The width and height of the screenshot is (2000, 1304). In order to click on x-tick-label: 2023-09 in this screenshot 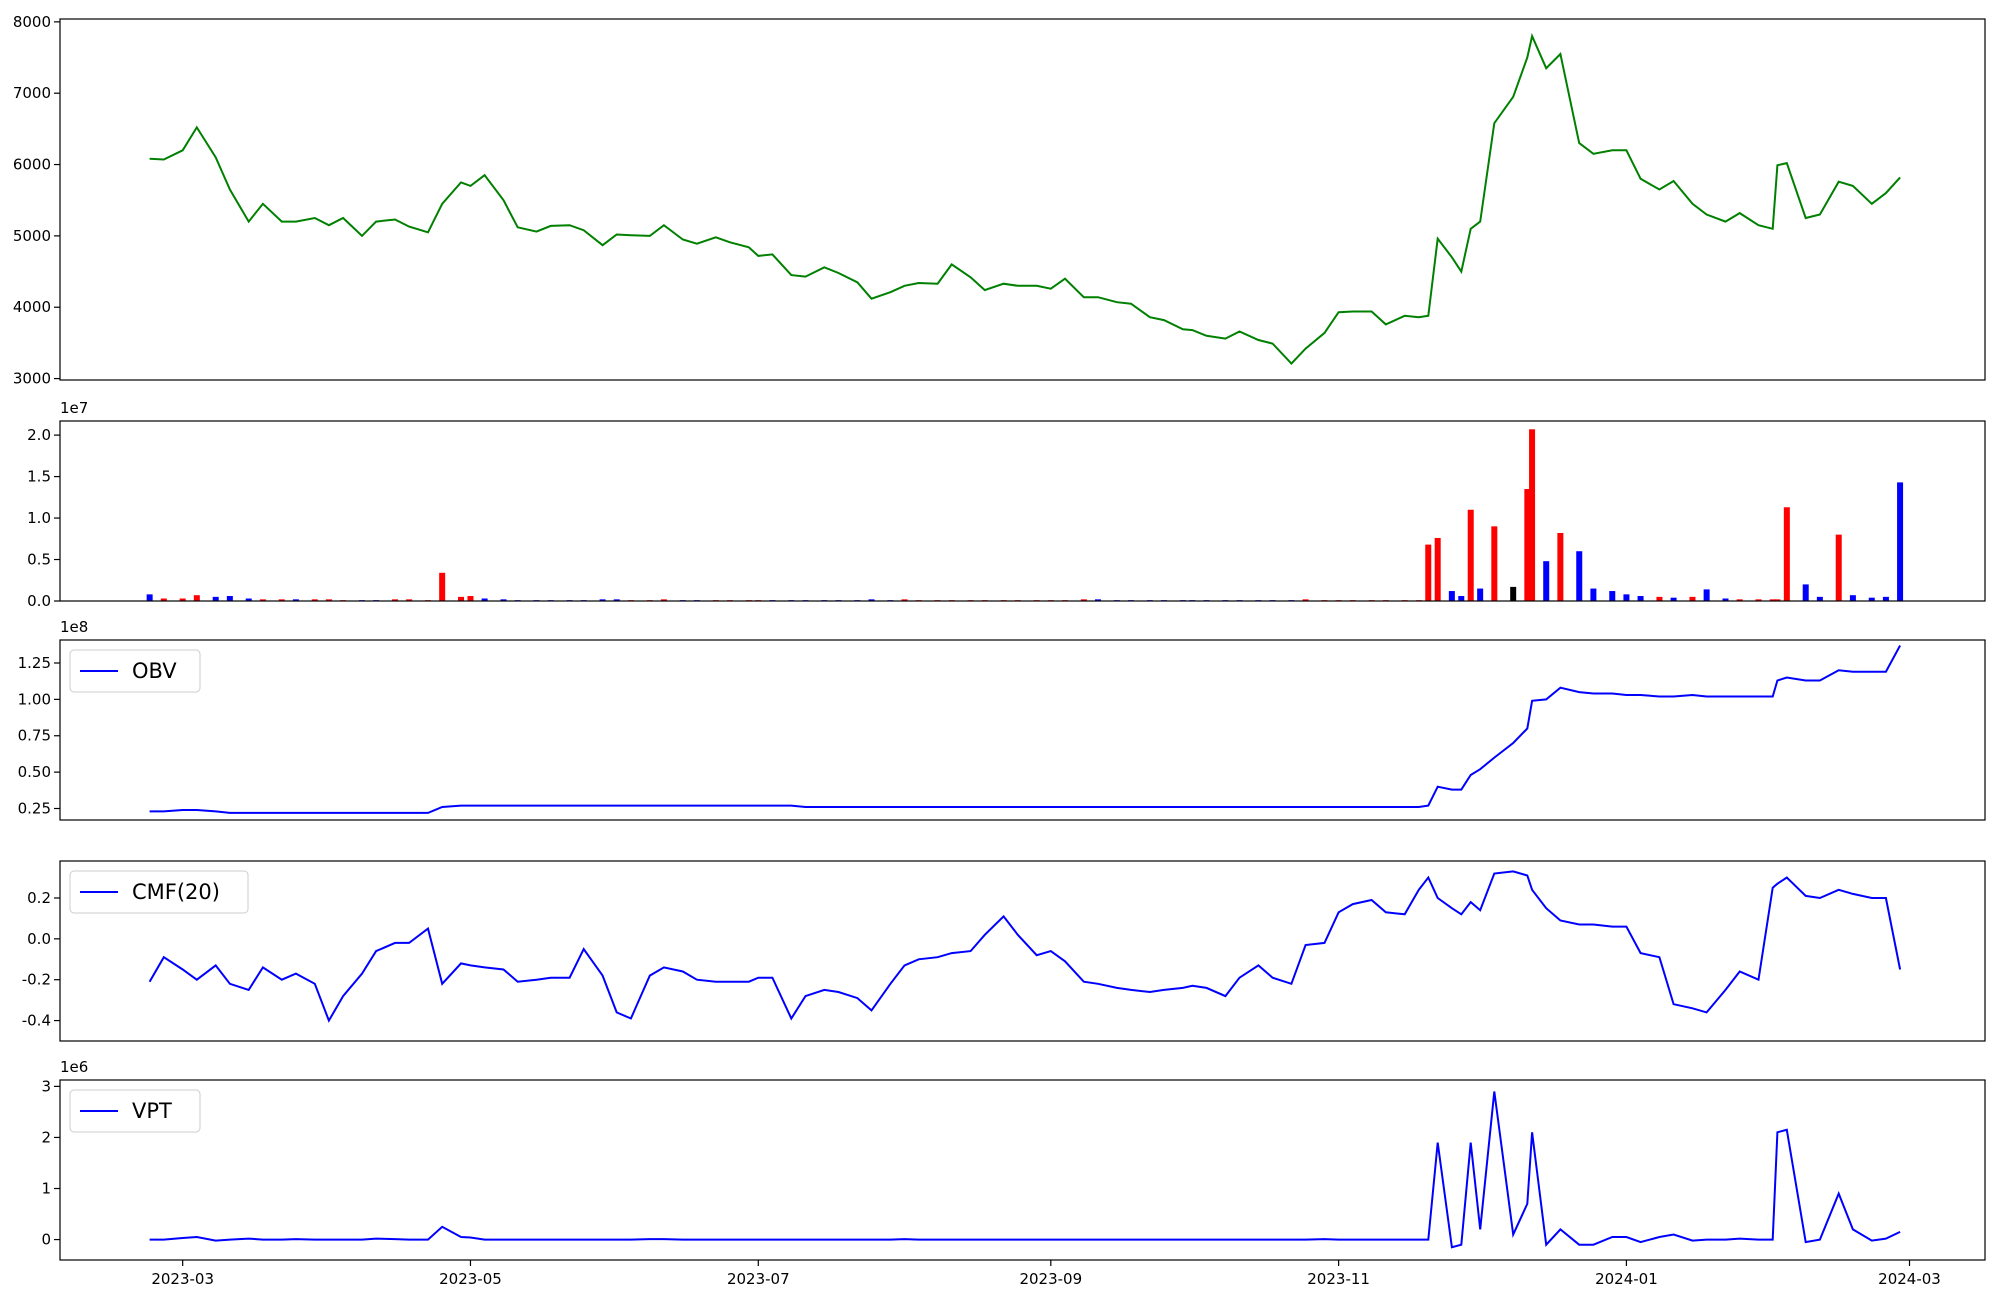, I will do `click(1050, 1279)`.